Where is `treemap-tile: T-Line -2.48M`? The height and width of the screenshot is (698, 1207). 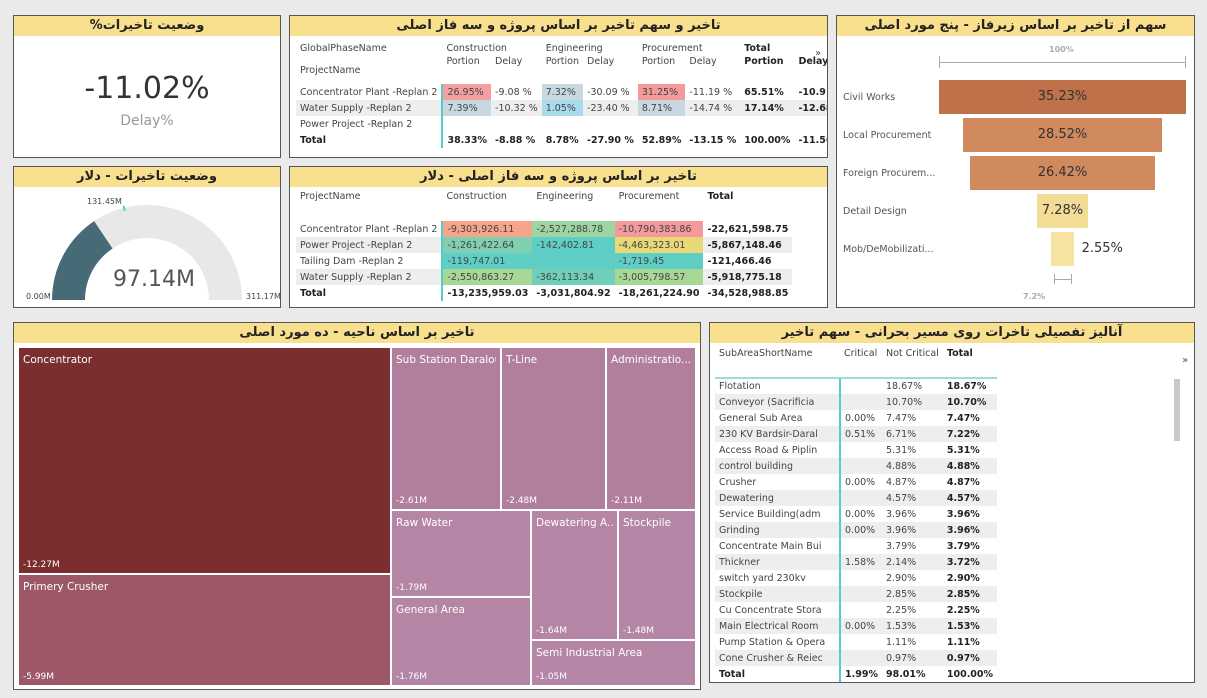
treemap-tile: T-Line -2.48M is located at coordinates (553, 428).